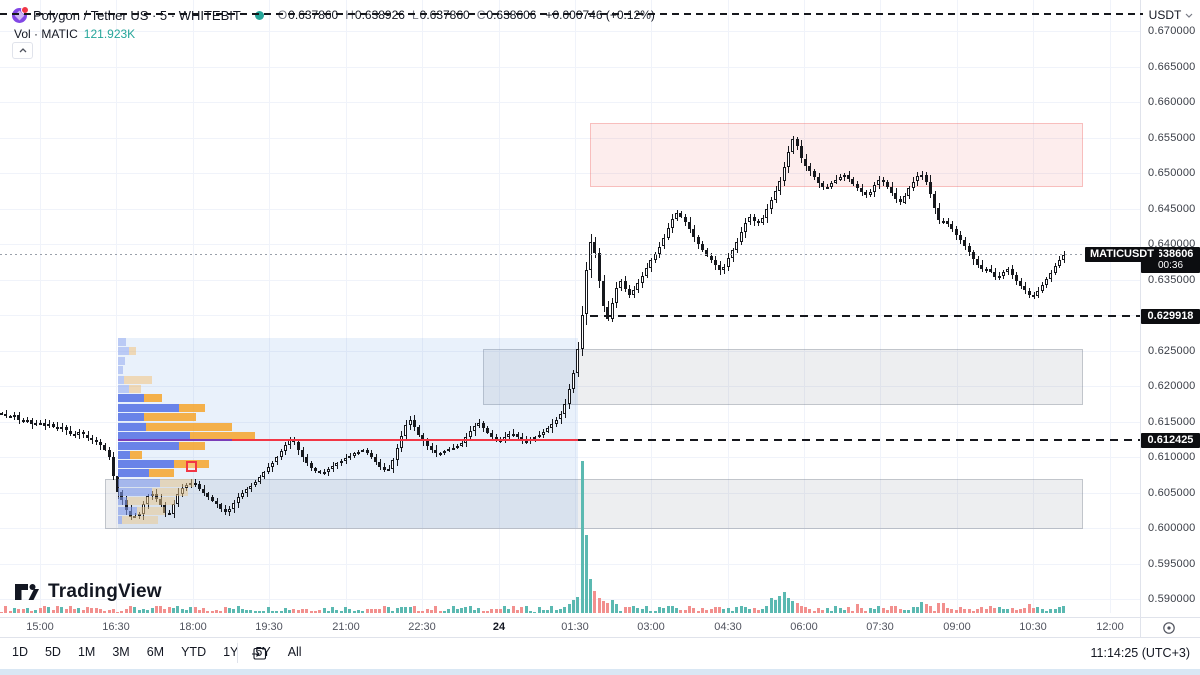 This screenshot has height=675, width=1200. I want to click on session-clock: 11:14:25 (UTC+3), so click(1140, 653).